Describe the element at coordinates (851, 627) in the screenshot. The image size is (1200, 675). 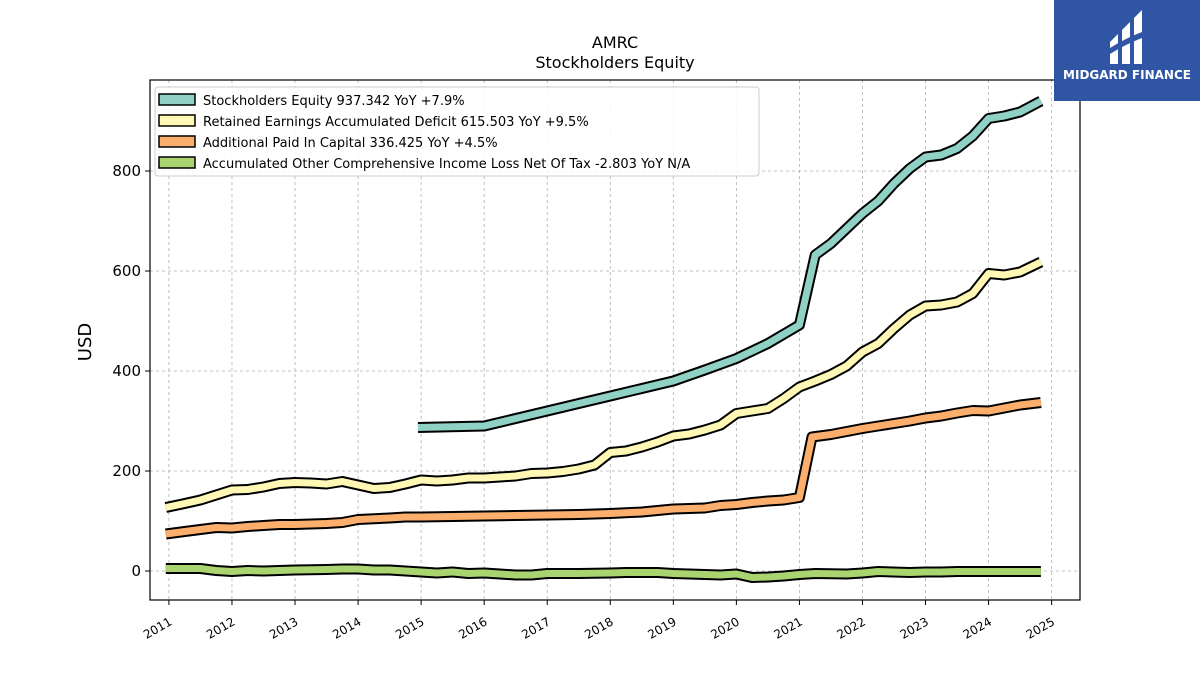
I see `x-tick-label: 2022` at that location.